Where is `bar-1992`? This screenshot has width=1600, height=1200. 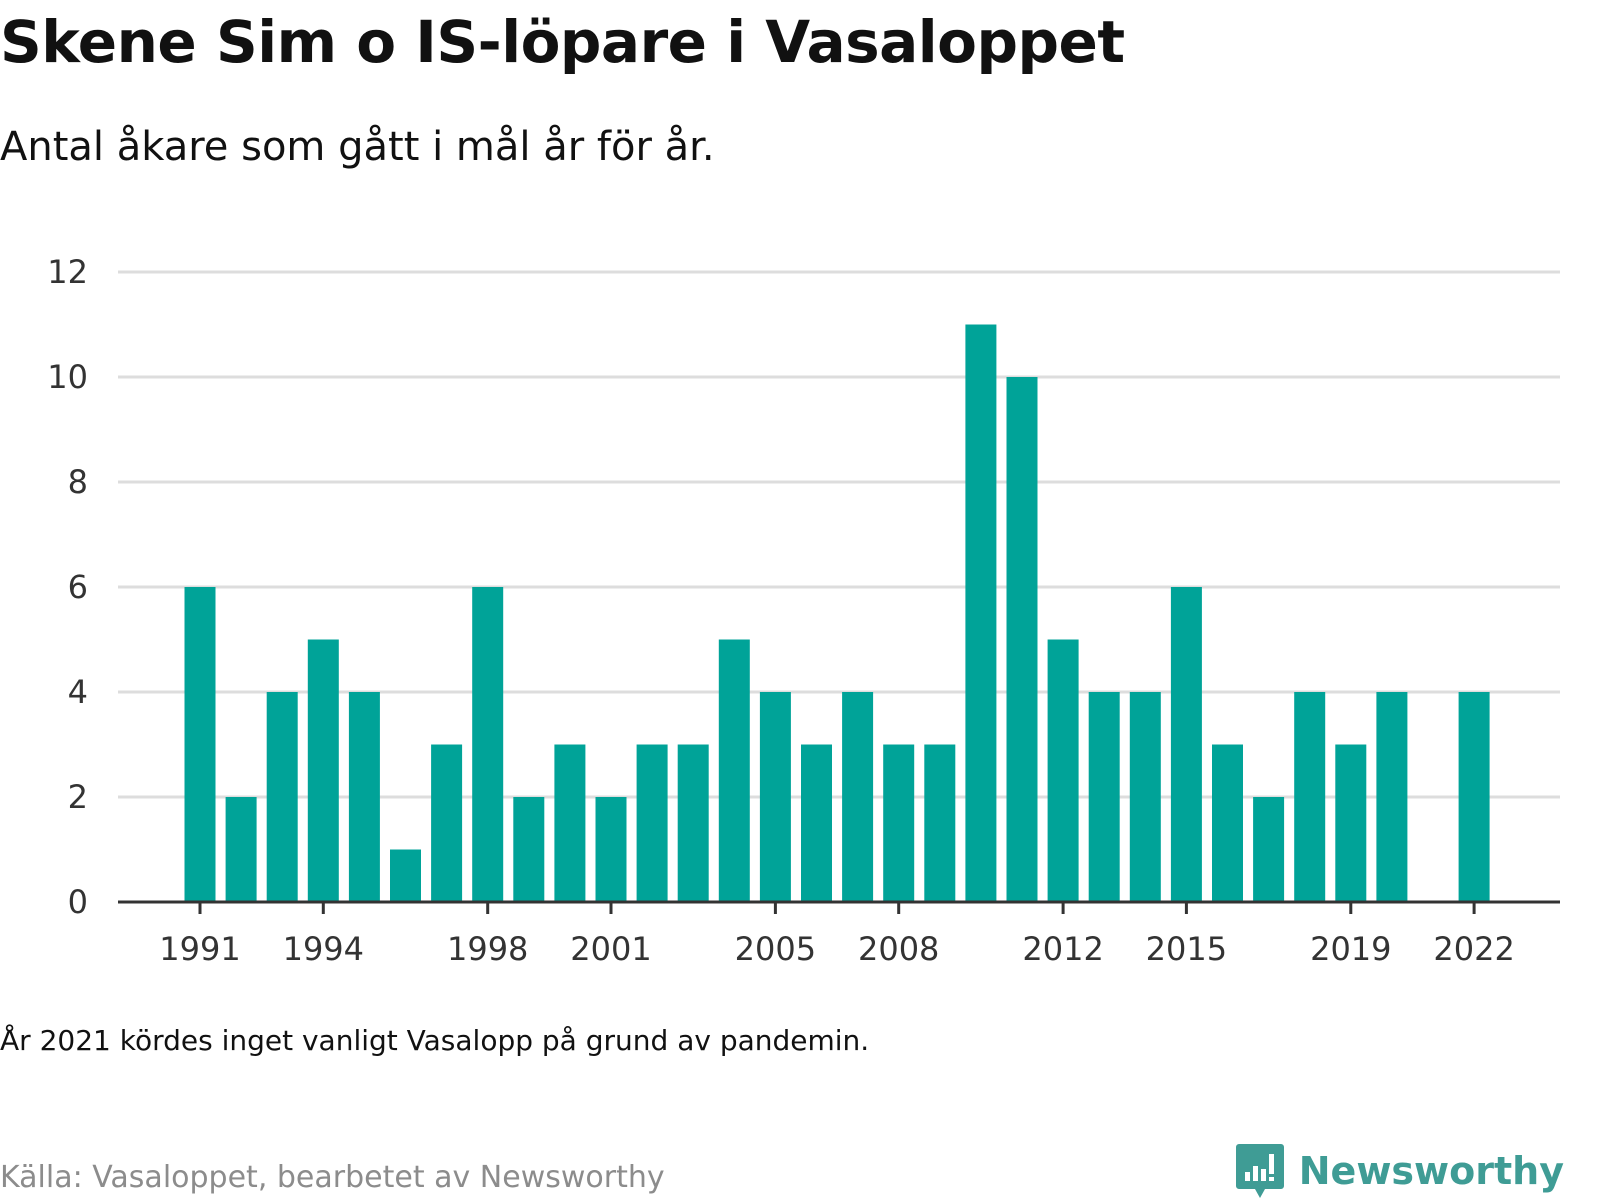
bar-1992 is located at coordinates (241, 849).